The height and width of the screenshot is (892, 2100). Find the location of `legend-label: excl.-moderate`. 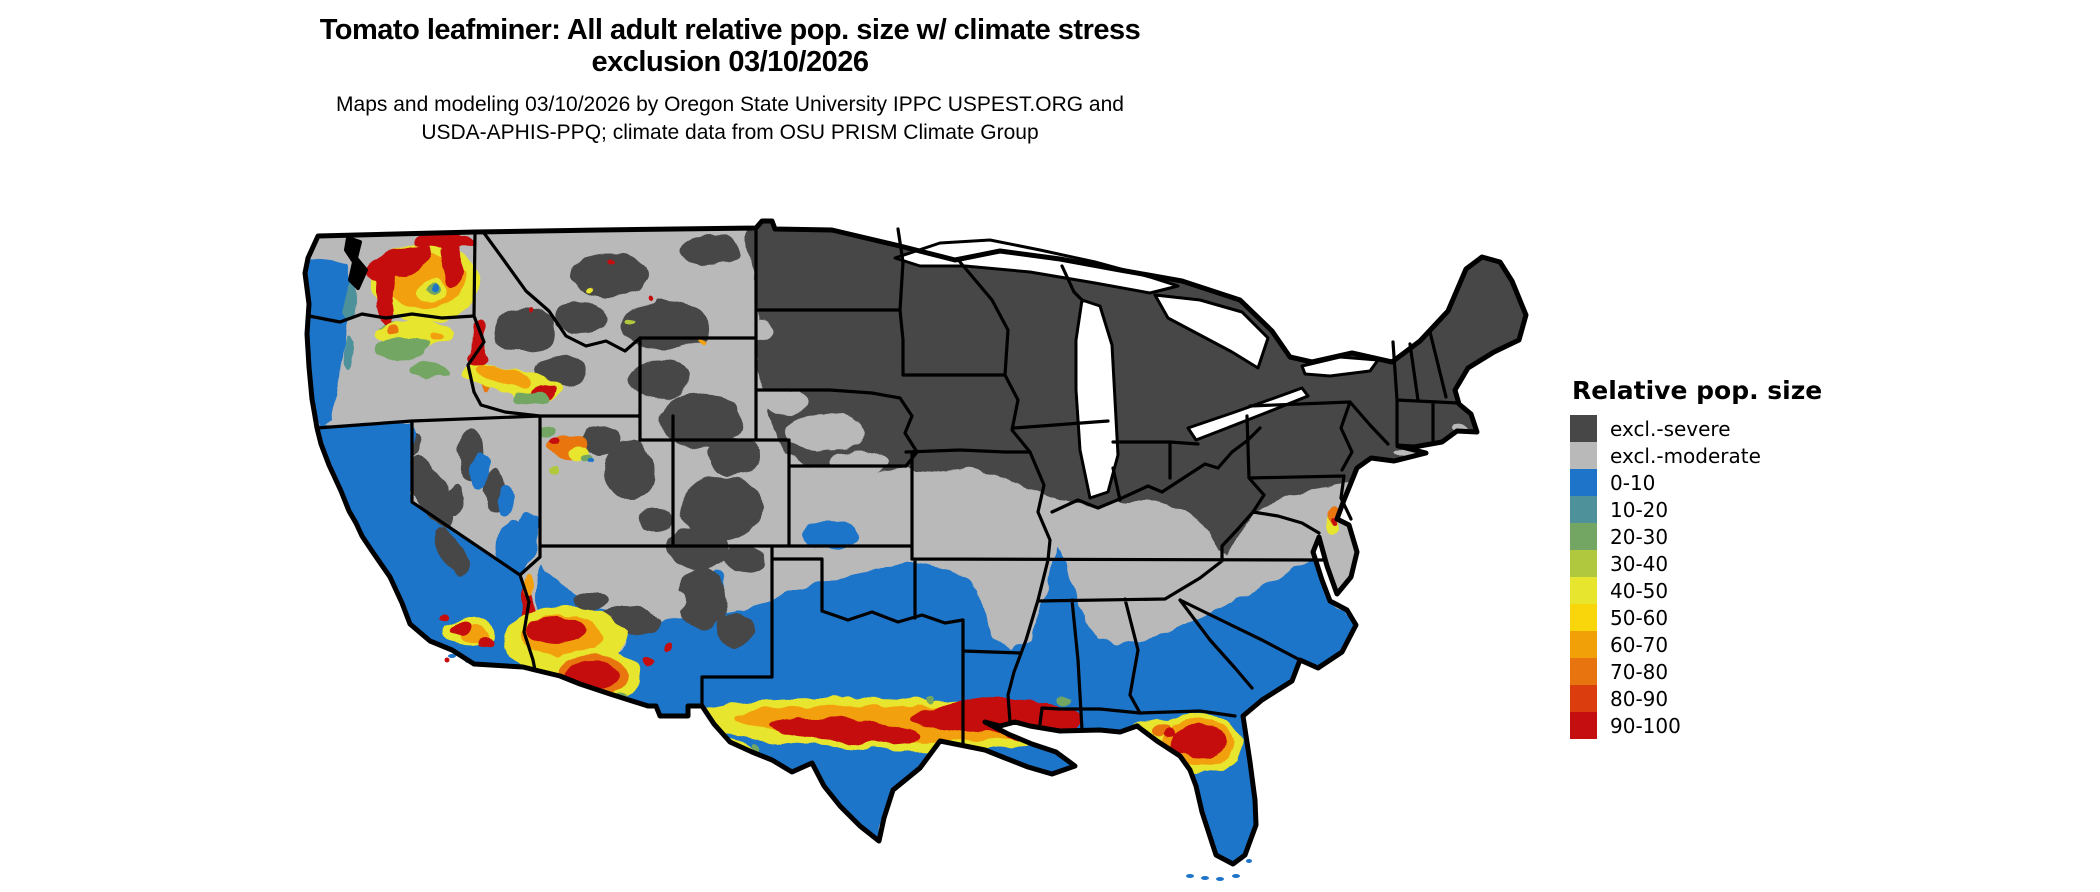

legend-label: excl.-moderate is located at coordinates (1685, 455).